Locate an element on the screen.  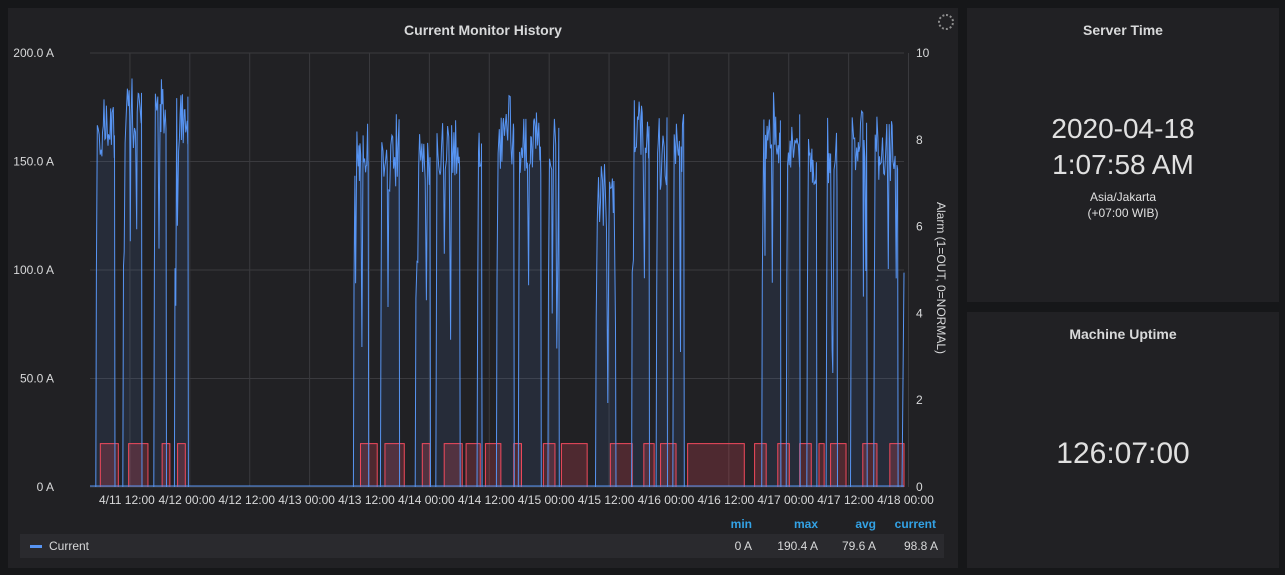
y-right-tick-label: 2 is located at coordinates (919, 400).